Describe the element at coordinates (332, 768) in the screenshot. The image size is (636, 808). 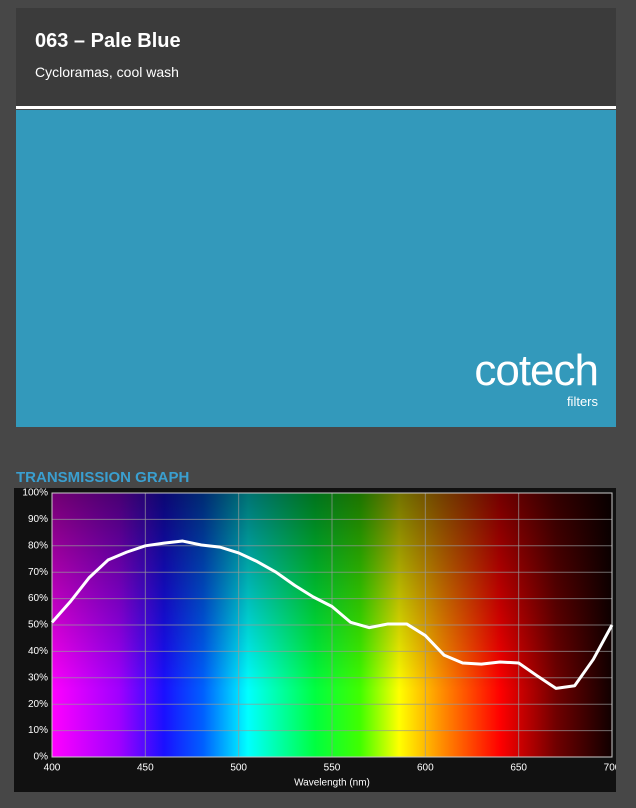
I see `x-tick-label: 550` at that location.